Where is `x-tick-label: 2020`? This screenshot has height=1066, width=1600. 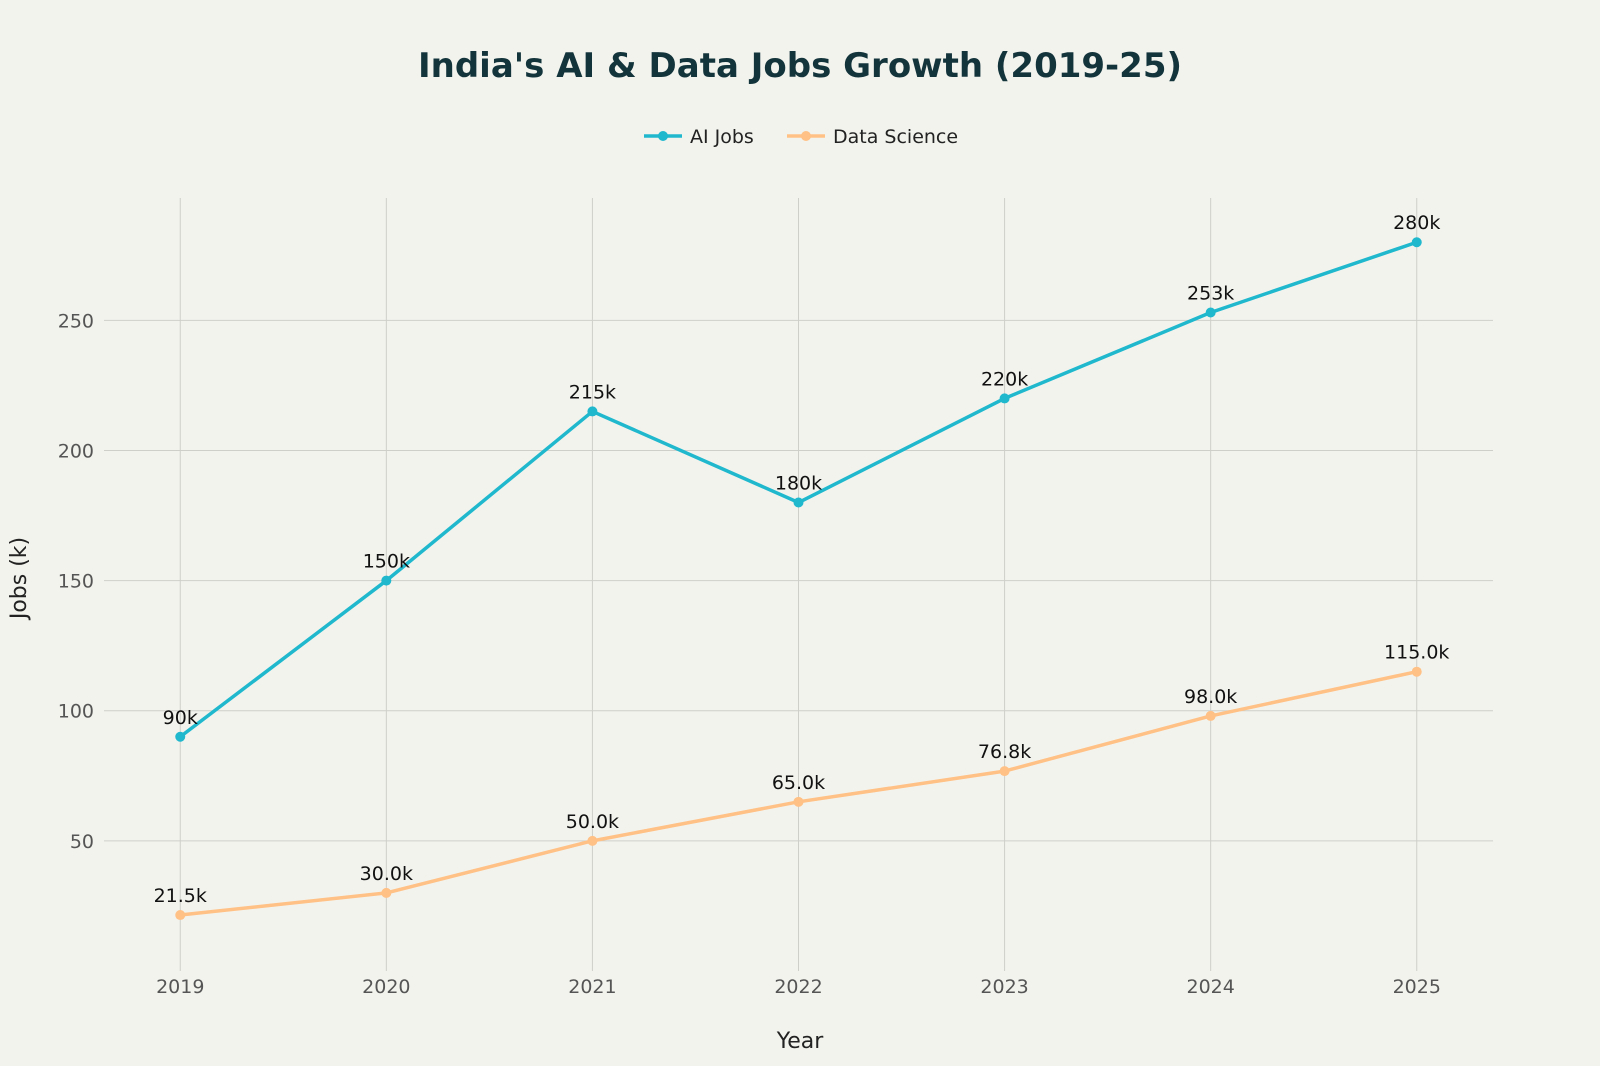
x-tick-label: 2020 is located at coordinates (386, 987).